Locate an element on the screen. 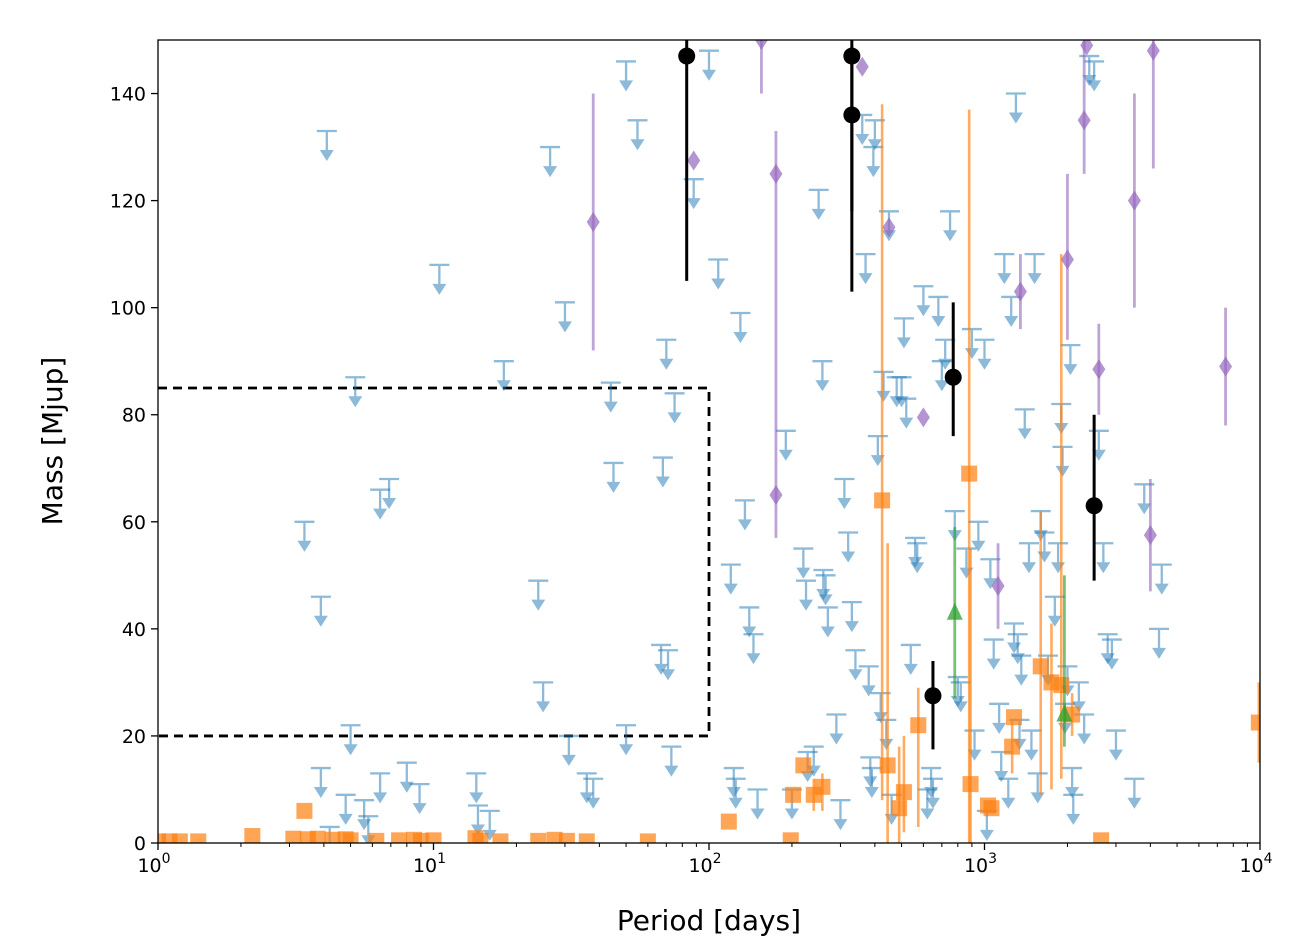 This screenshot has height=952, width=1308. y-tick-label: 140 is located at coordinates (128, 95).